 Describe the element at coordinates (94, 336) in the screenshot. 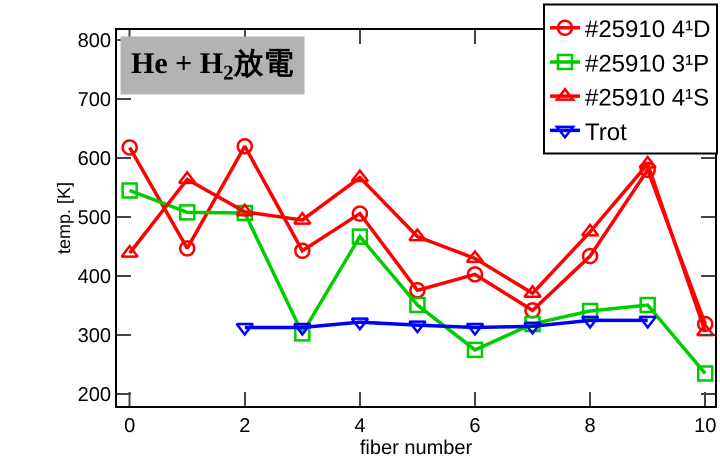

I see `y-tick-label: 300` at that location.